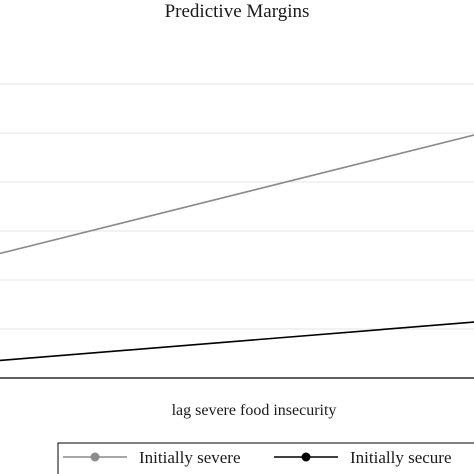 The image size is (474, 474). I want to click on legend-item-0: Initially severe, so click(152, 457).